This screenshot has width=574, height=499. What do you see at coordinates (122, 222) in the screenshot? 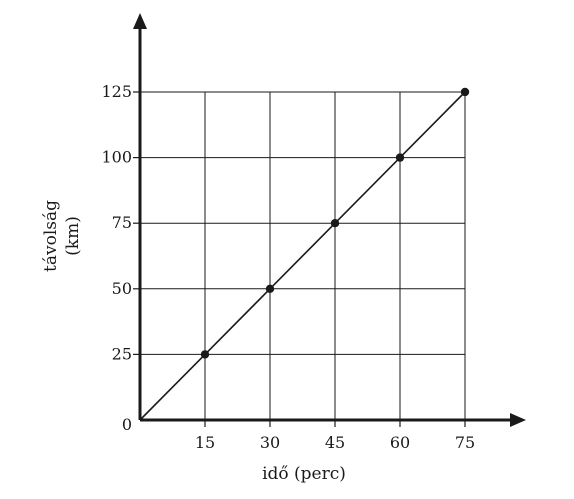
I see `y-tick-label: 75` at bounding box center [122, 222].